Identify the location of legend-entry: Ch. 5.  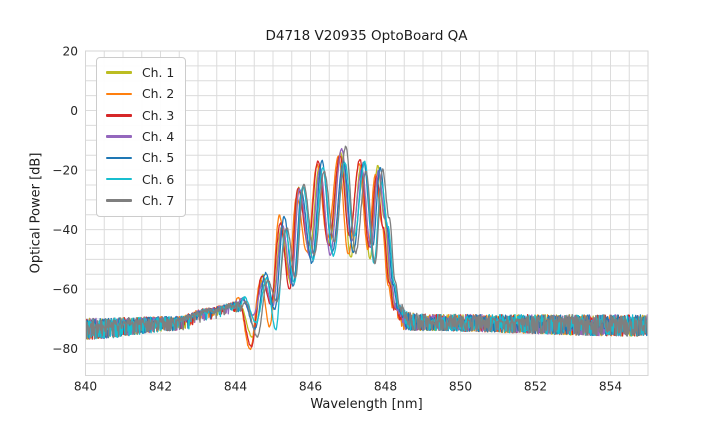
(140, 157).